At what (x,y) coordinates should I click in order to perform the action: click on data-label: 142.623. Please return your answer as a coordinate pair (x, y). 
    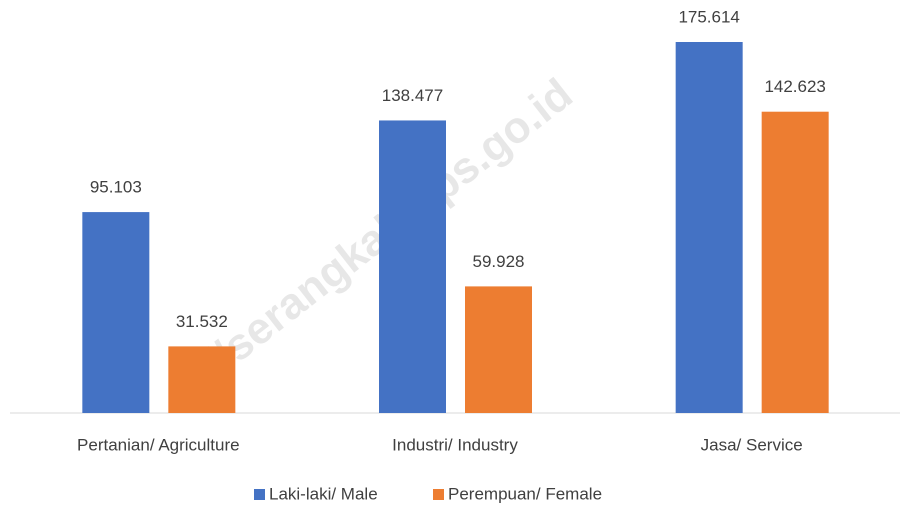
    Looking at the image, I should click on (794, 86).